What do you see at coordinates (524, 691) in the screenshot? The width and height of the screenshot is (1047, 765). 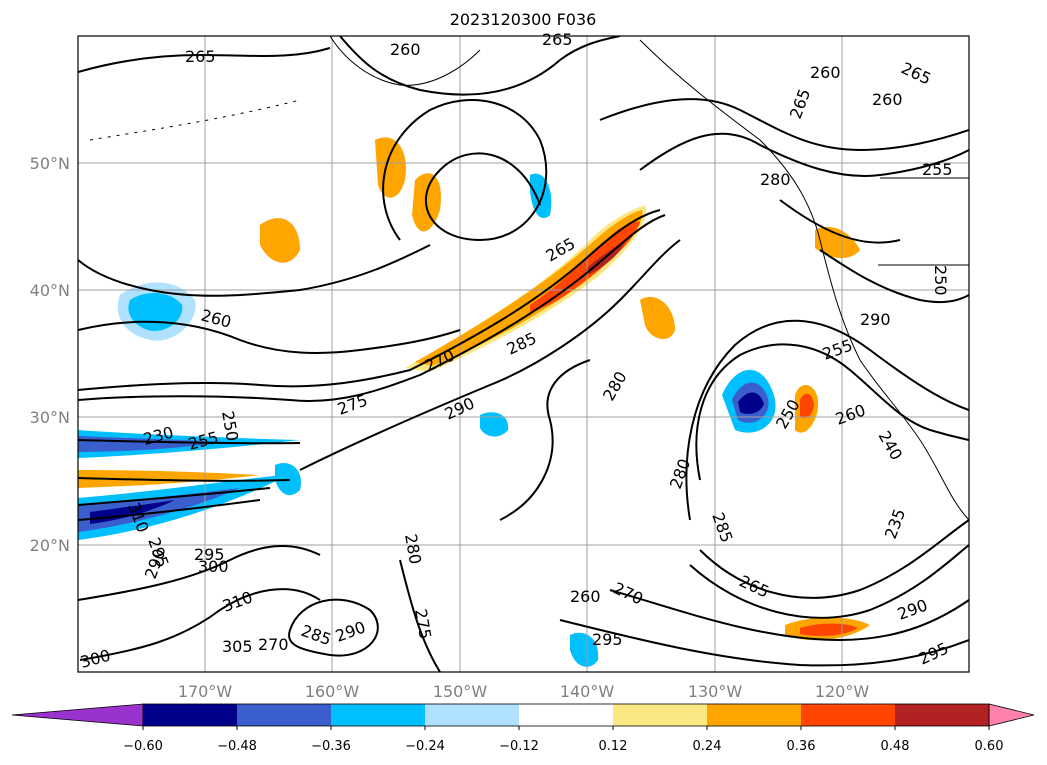 I see `lon-tick-labels: 170°W 160°W 150°W 140°W 130°W 120°W` at bounding box center [524, 691].